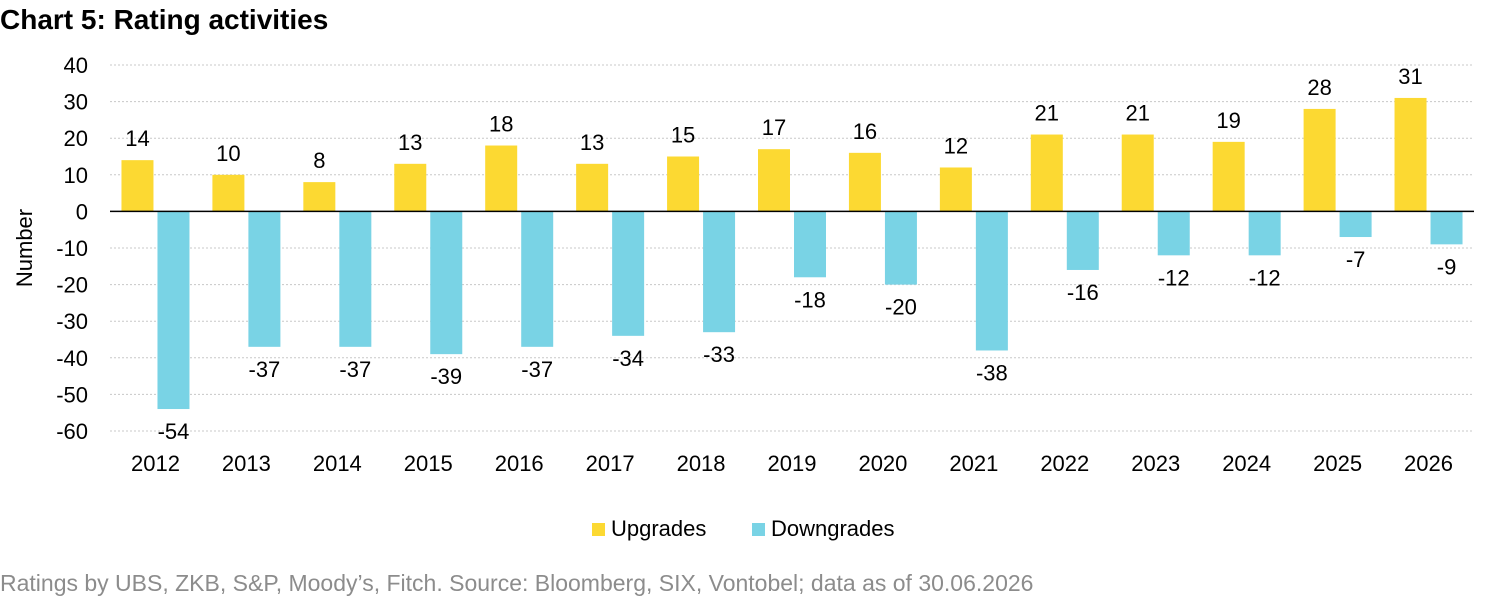 This screenshot has height=601, width=1500. What do you see at coordinates (24, 248) in the screenshot?
I see `y-axis-label: Number` at bounding box center [24, 248].